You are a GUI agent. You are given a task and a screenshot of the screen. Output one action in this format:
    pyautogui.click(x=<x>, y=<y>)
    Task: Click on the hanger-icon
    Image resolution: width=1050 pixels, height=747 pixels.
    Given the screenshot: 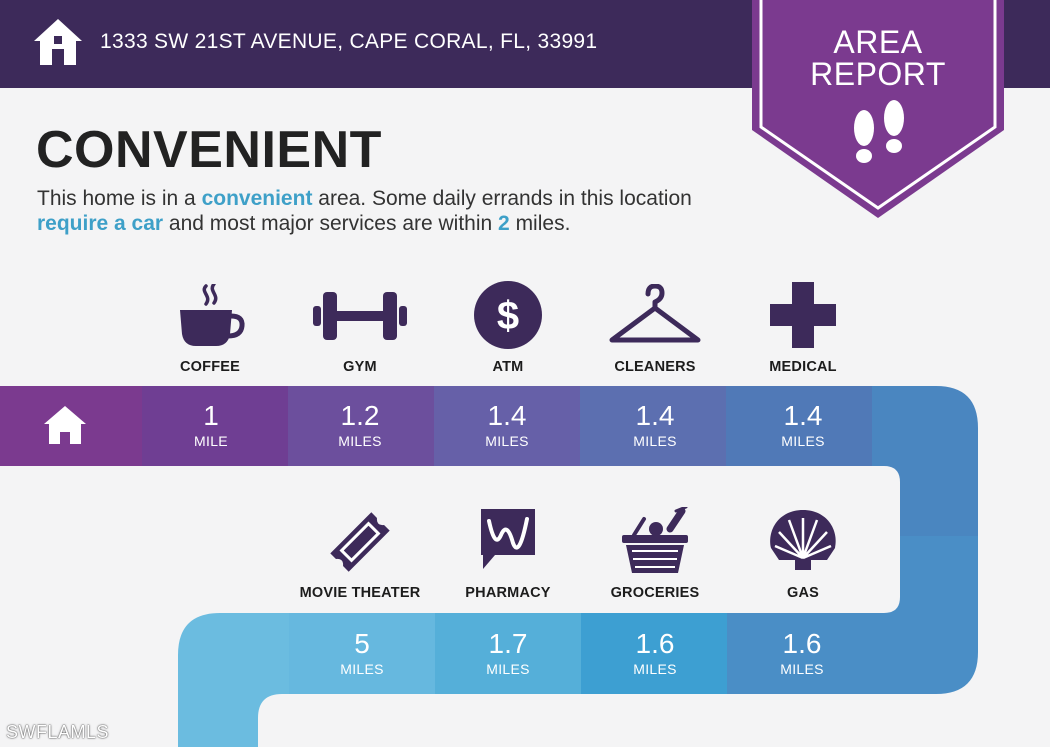 What is the action you would take?
    pyautogui.click(x=655, y=313)
    